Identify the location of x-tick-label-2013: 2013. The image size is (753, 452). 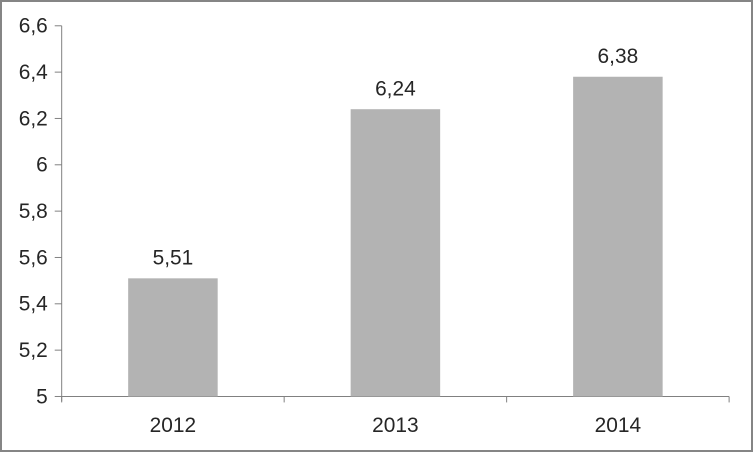
(395, 425).